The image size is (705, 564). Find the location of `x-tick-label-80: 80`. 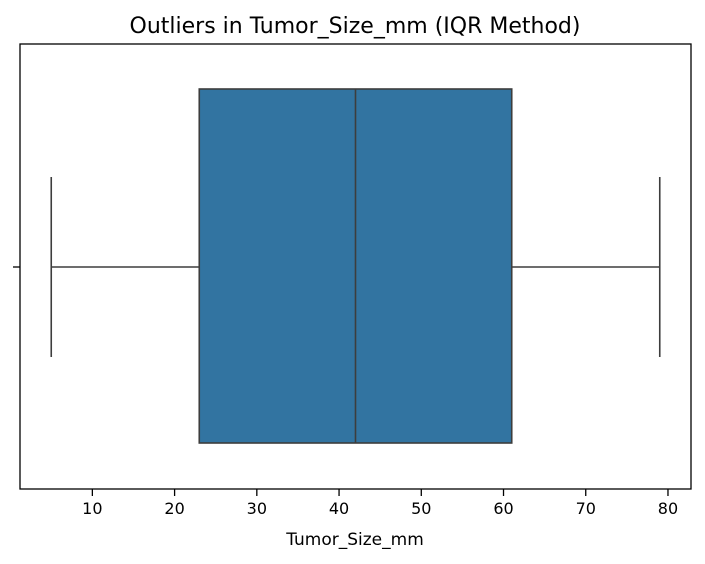

x-tick-label-80: 80 is located at coordinates (668, 508).